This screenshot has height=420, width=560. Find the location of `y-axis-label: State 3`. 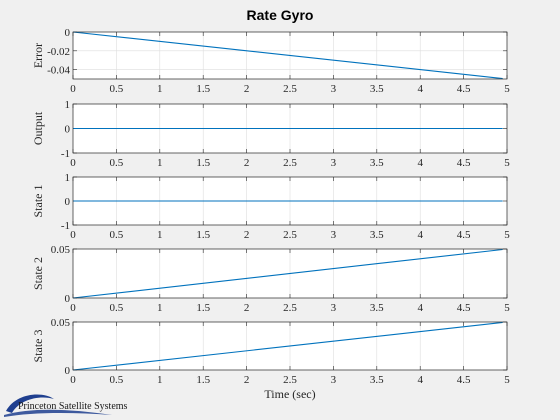

y-axis-label: State 3 is located at coordinates (38, 346).